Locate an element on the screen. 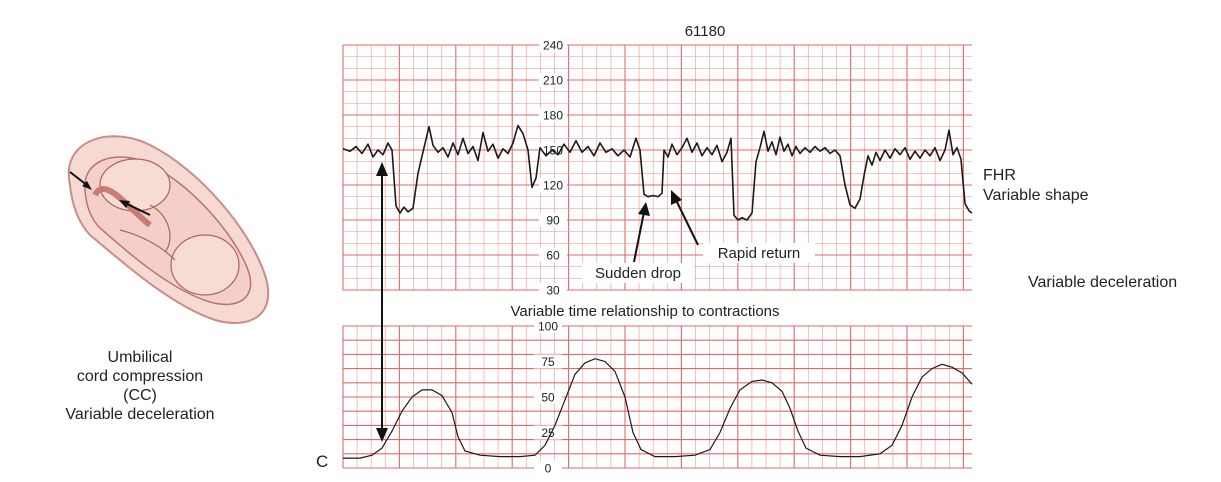  caption-line: (CC) is located at coordinates (140, 395).